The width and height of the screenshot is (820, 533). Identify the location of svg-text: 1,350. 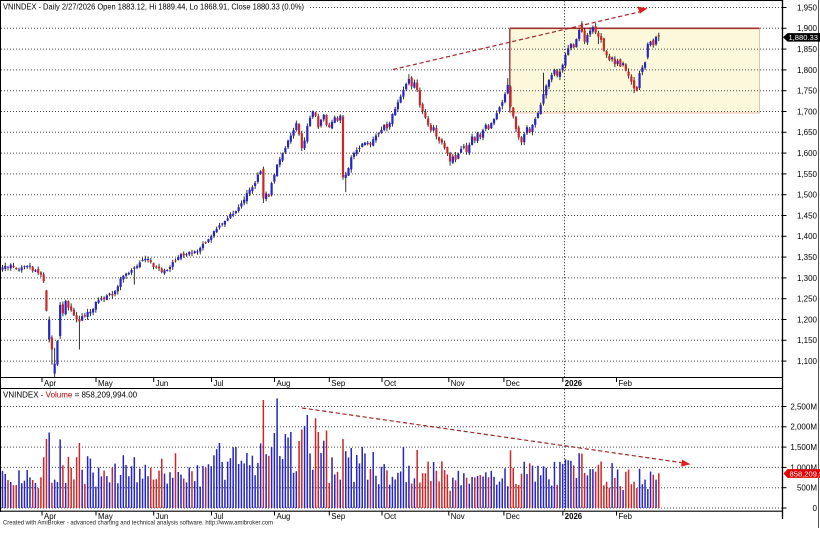
(807, 257).